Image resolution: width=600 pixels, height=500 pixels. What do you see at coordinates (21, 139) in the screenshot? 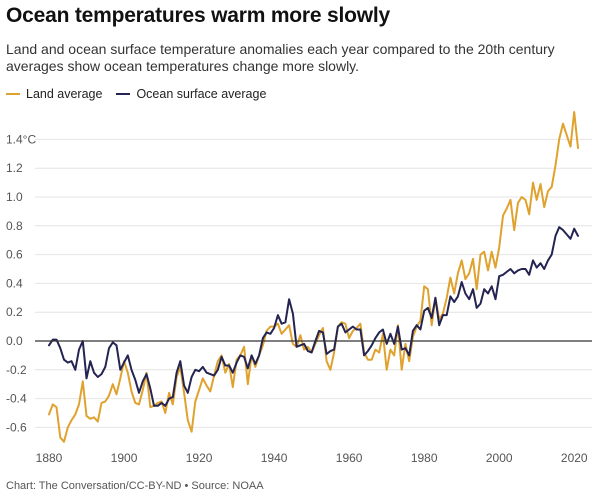
I see `y-tick-label: 1.4°C` at bounding box center [21, 139].